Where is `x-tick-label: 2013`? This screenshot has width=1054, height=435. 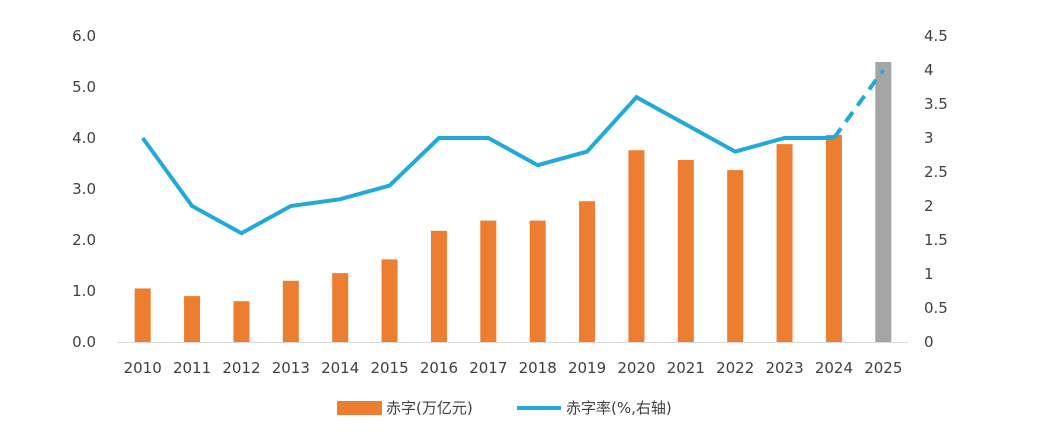 x-tick-label: 2013 is located at coordinates (291, 368).